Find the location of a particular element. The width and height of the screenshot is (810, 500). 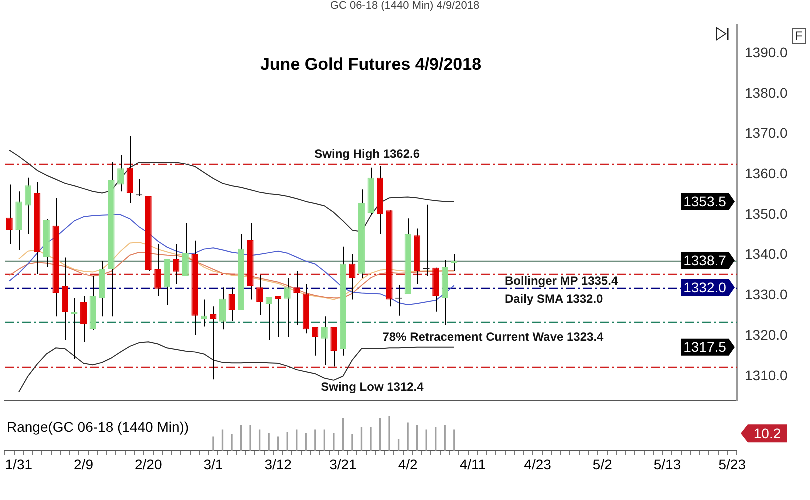

f-button: F is located at coordinates (799, 36).